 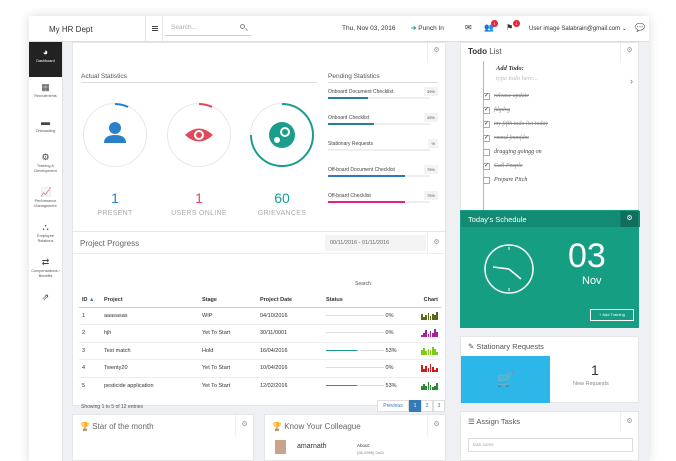 What do you see at coordinates (366, 350) in the screenshot?
I see `row-status: 53%` at bounding box center [366, 350].